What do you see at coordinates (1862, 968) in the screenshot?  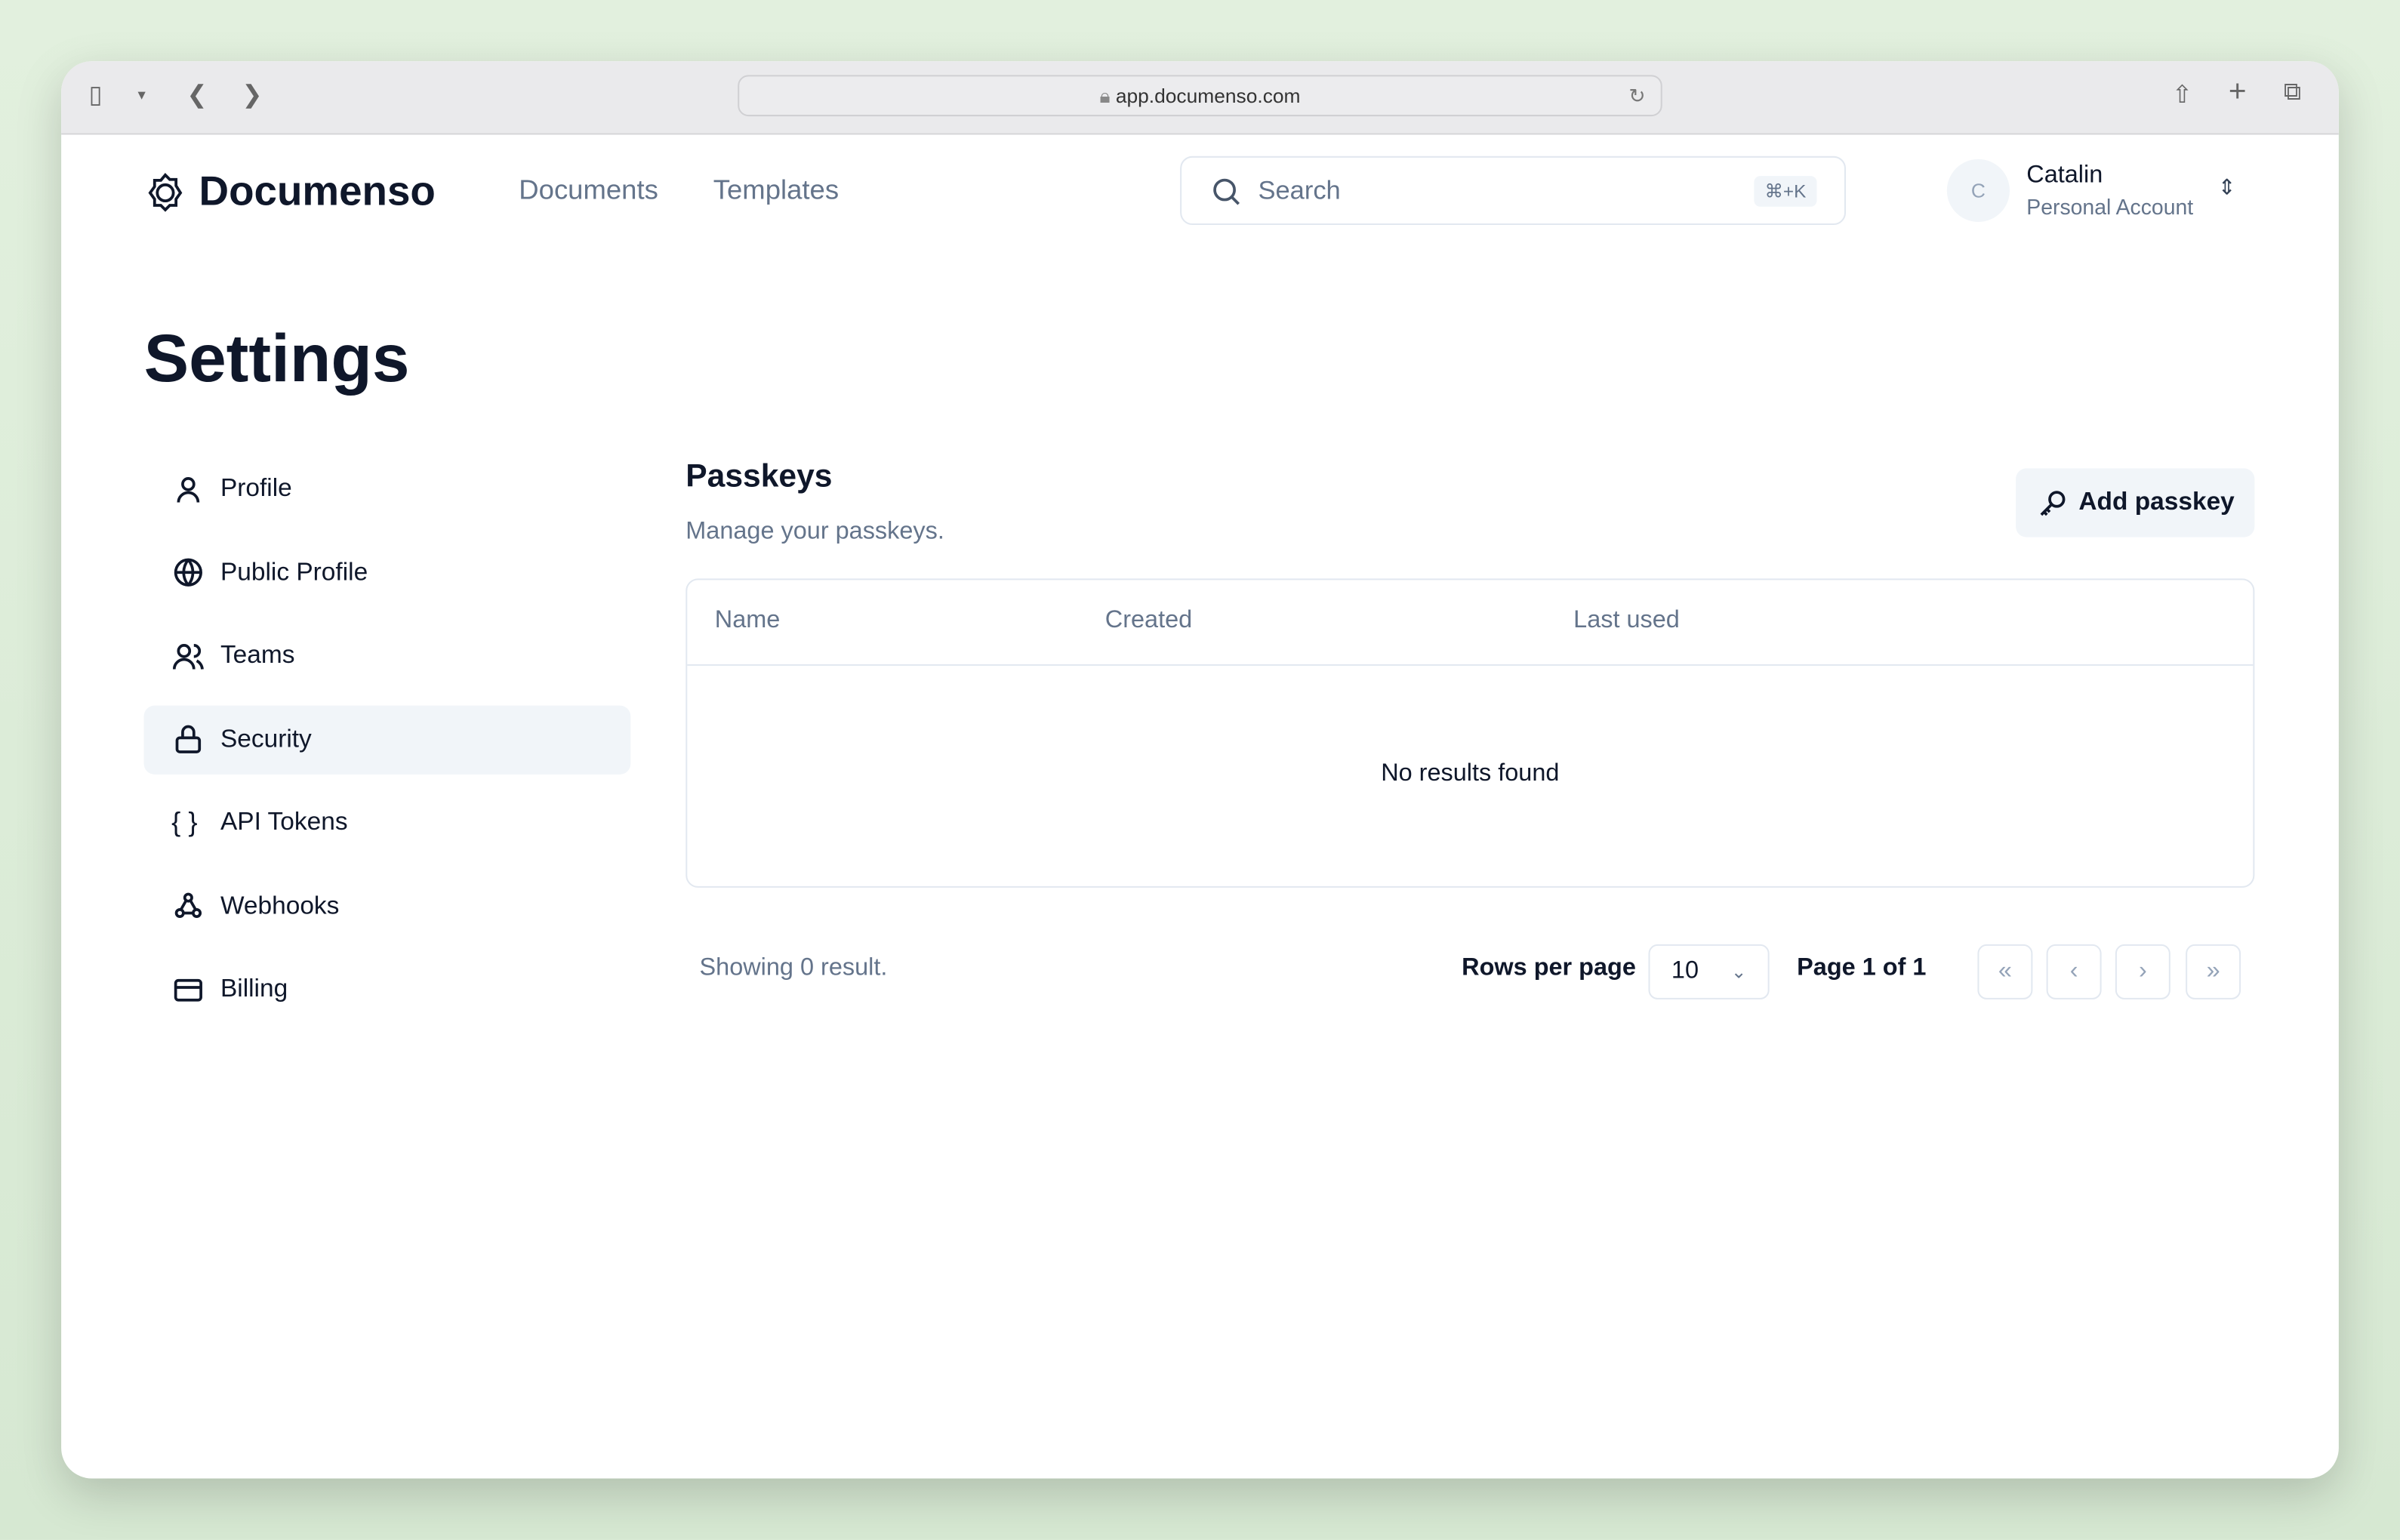 I see `page-indicator: Page 1 of 1` at bounding box center [1862, 968].